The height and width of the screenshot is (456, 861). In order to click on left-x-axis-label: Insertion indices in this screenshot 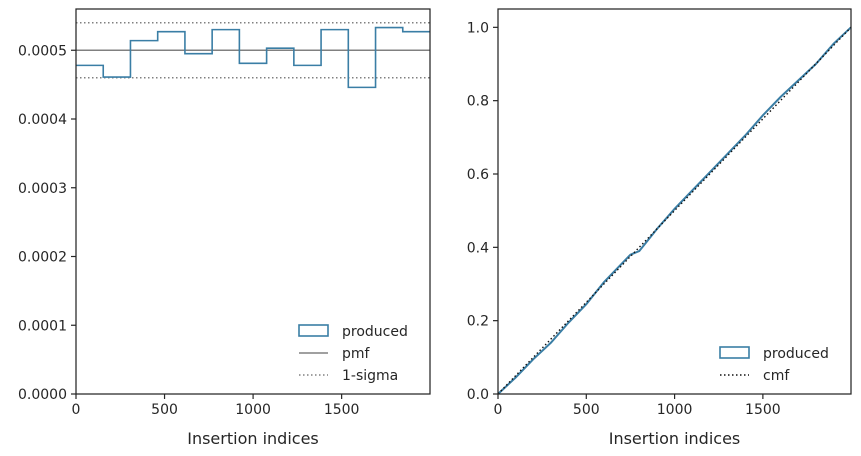, I will do `click(253, 438)`.